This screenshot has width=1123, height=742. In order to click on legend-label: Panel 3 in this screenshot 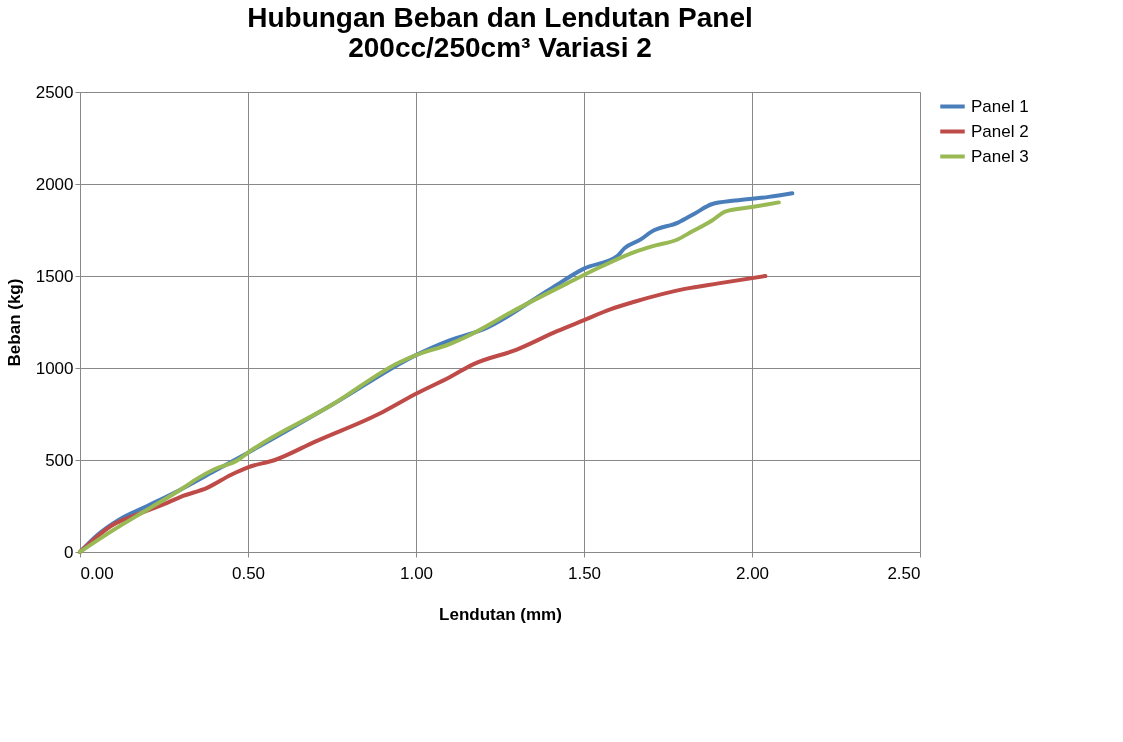, I will do `click(1000, 156)`.